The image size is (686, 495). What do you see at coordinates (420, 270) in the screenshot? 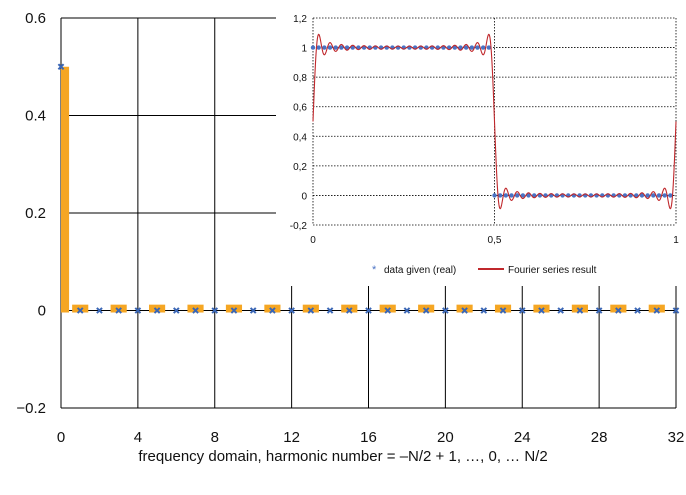
I see `legend-data-label: data given (real)` at bounding box center [420, 270].